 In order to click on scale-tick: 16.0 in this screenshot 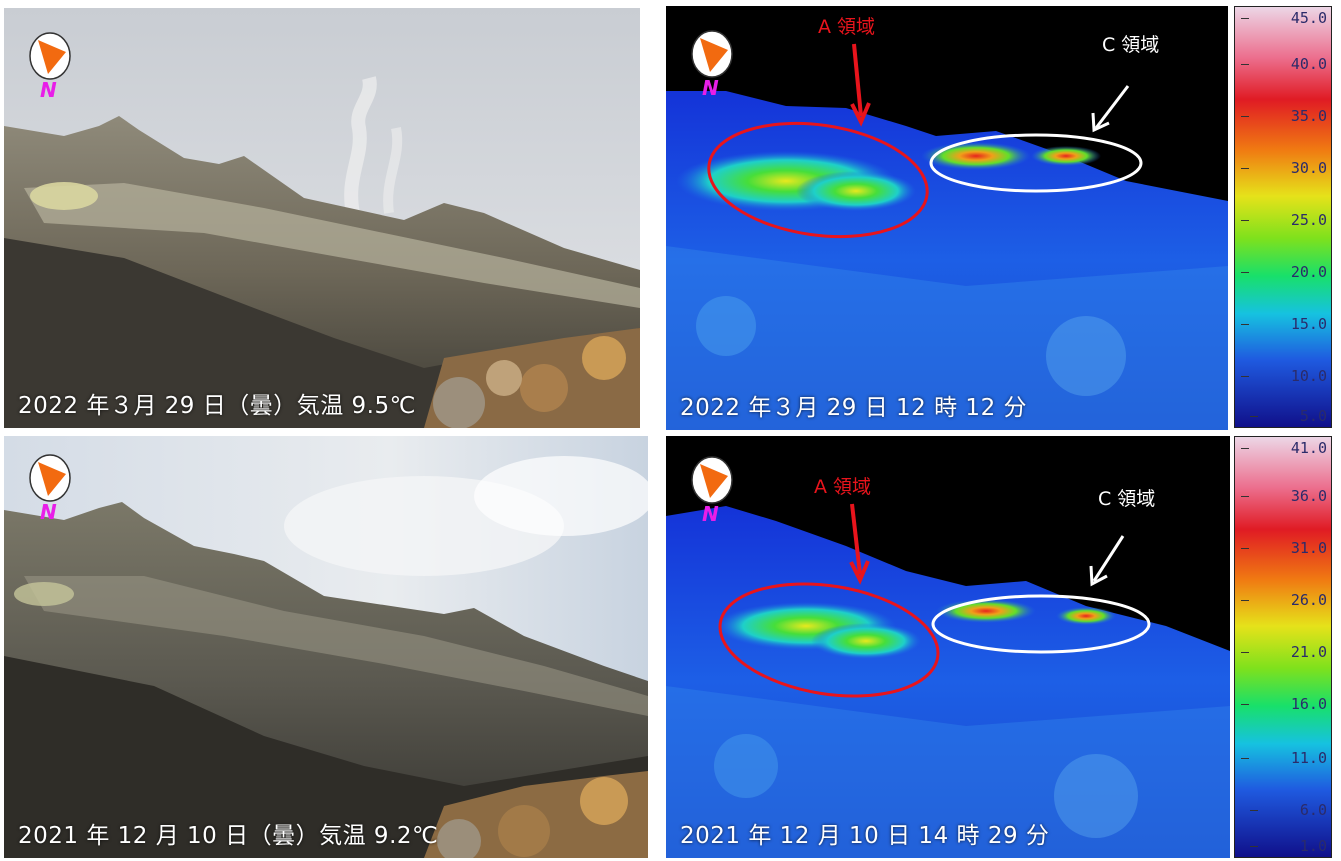, I will do `click(1283, 704)`.